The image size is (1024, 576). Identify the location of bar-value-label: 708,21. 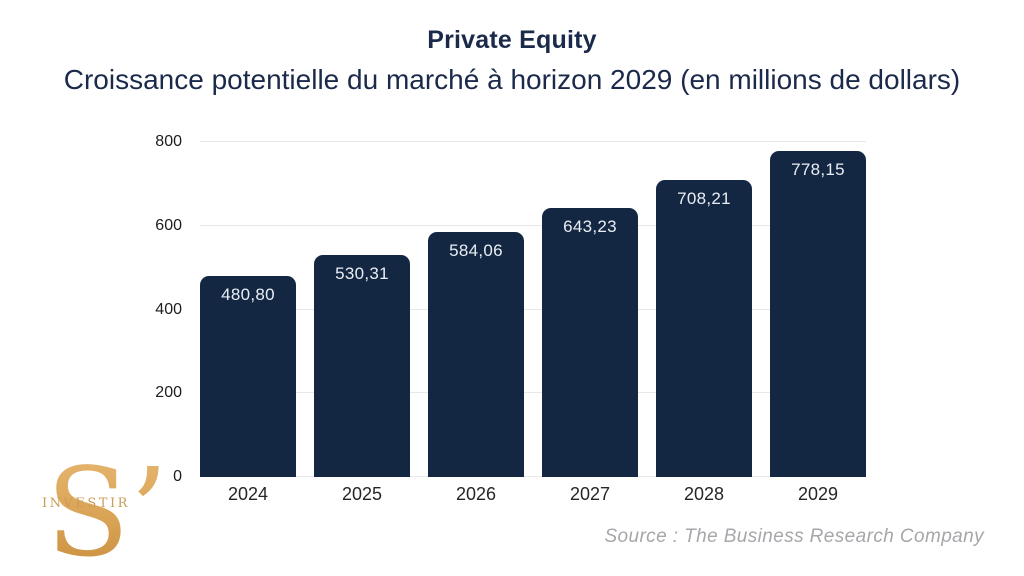
(704, 199).